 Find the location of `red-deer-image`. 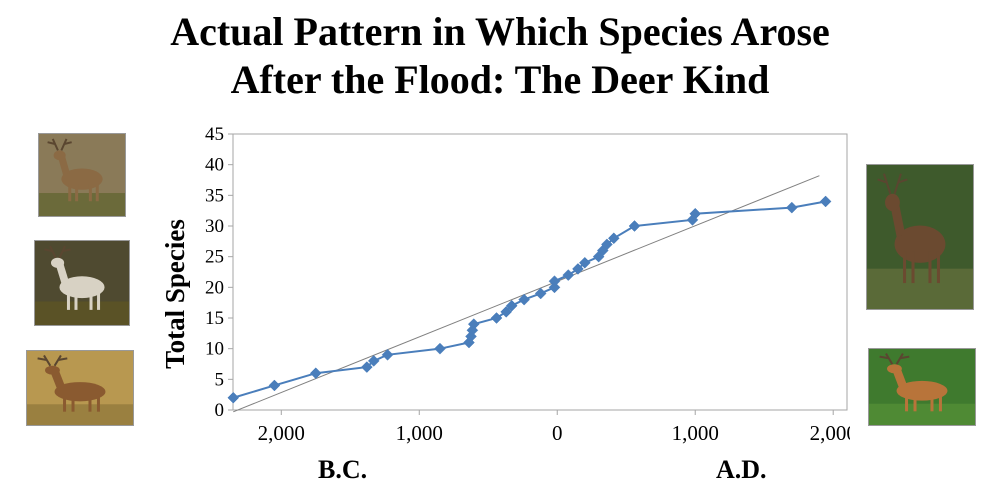

red-deer-image is located at coordinates (920, 237).